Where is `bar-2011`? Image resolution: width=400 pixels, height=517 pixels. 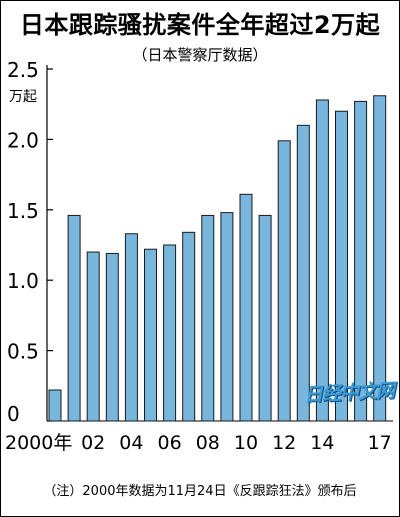 bar-2011 is located at coordinates (265, 318).